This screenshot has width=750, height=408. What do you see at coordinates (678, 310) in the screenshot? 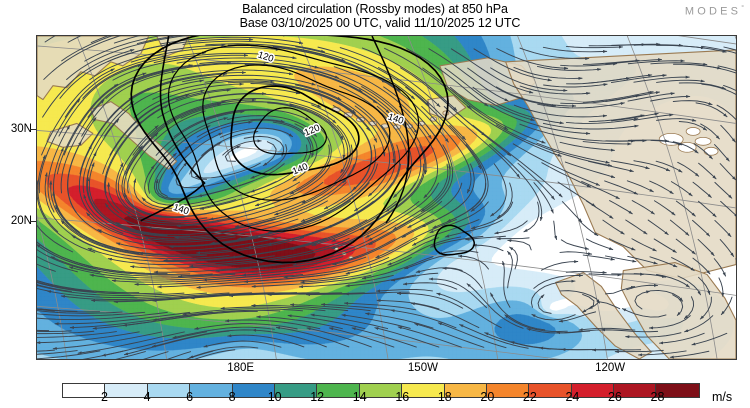
I see `landmass` at bounding box center [678, 310].